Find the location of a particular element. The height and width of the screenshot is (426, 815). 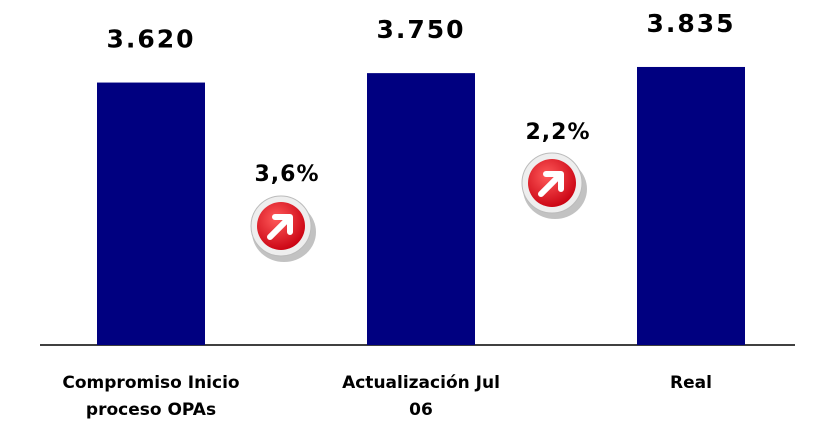

annotation: 3,6% is located at coordinates (286, 174).